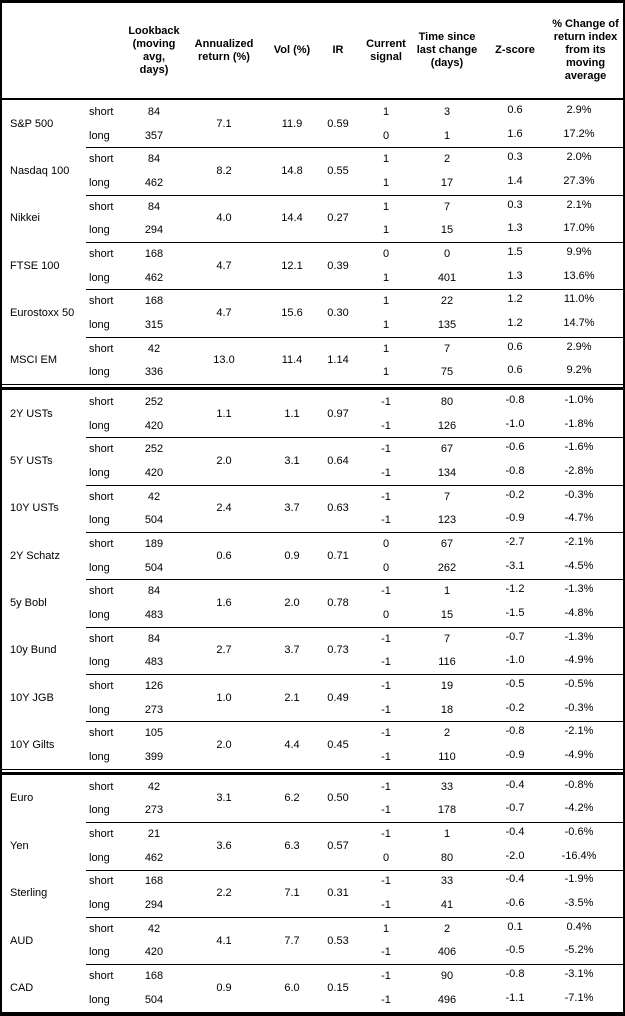 This screenshot has height=1016, width=625. I want to click on col-header-ir: IR, so click(338, 50).